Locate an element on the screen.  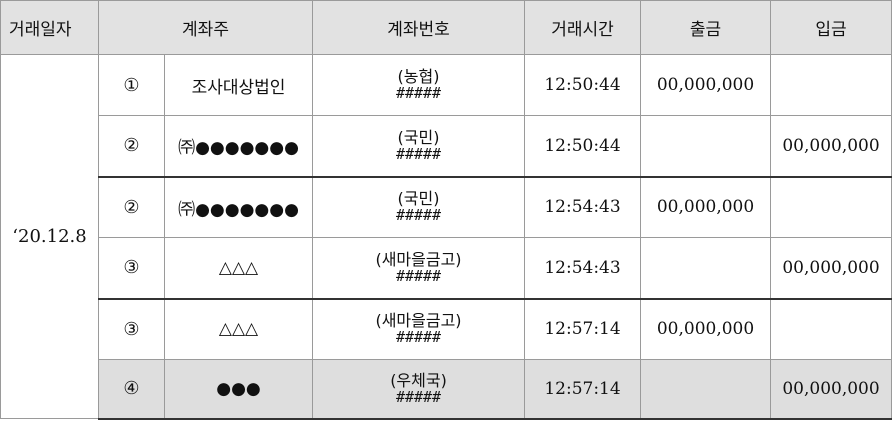
table-row: ③ △△△ (새마을금고) ##### 12:54:43 00,000,000 is located at coordinates (446, 268).